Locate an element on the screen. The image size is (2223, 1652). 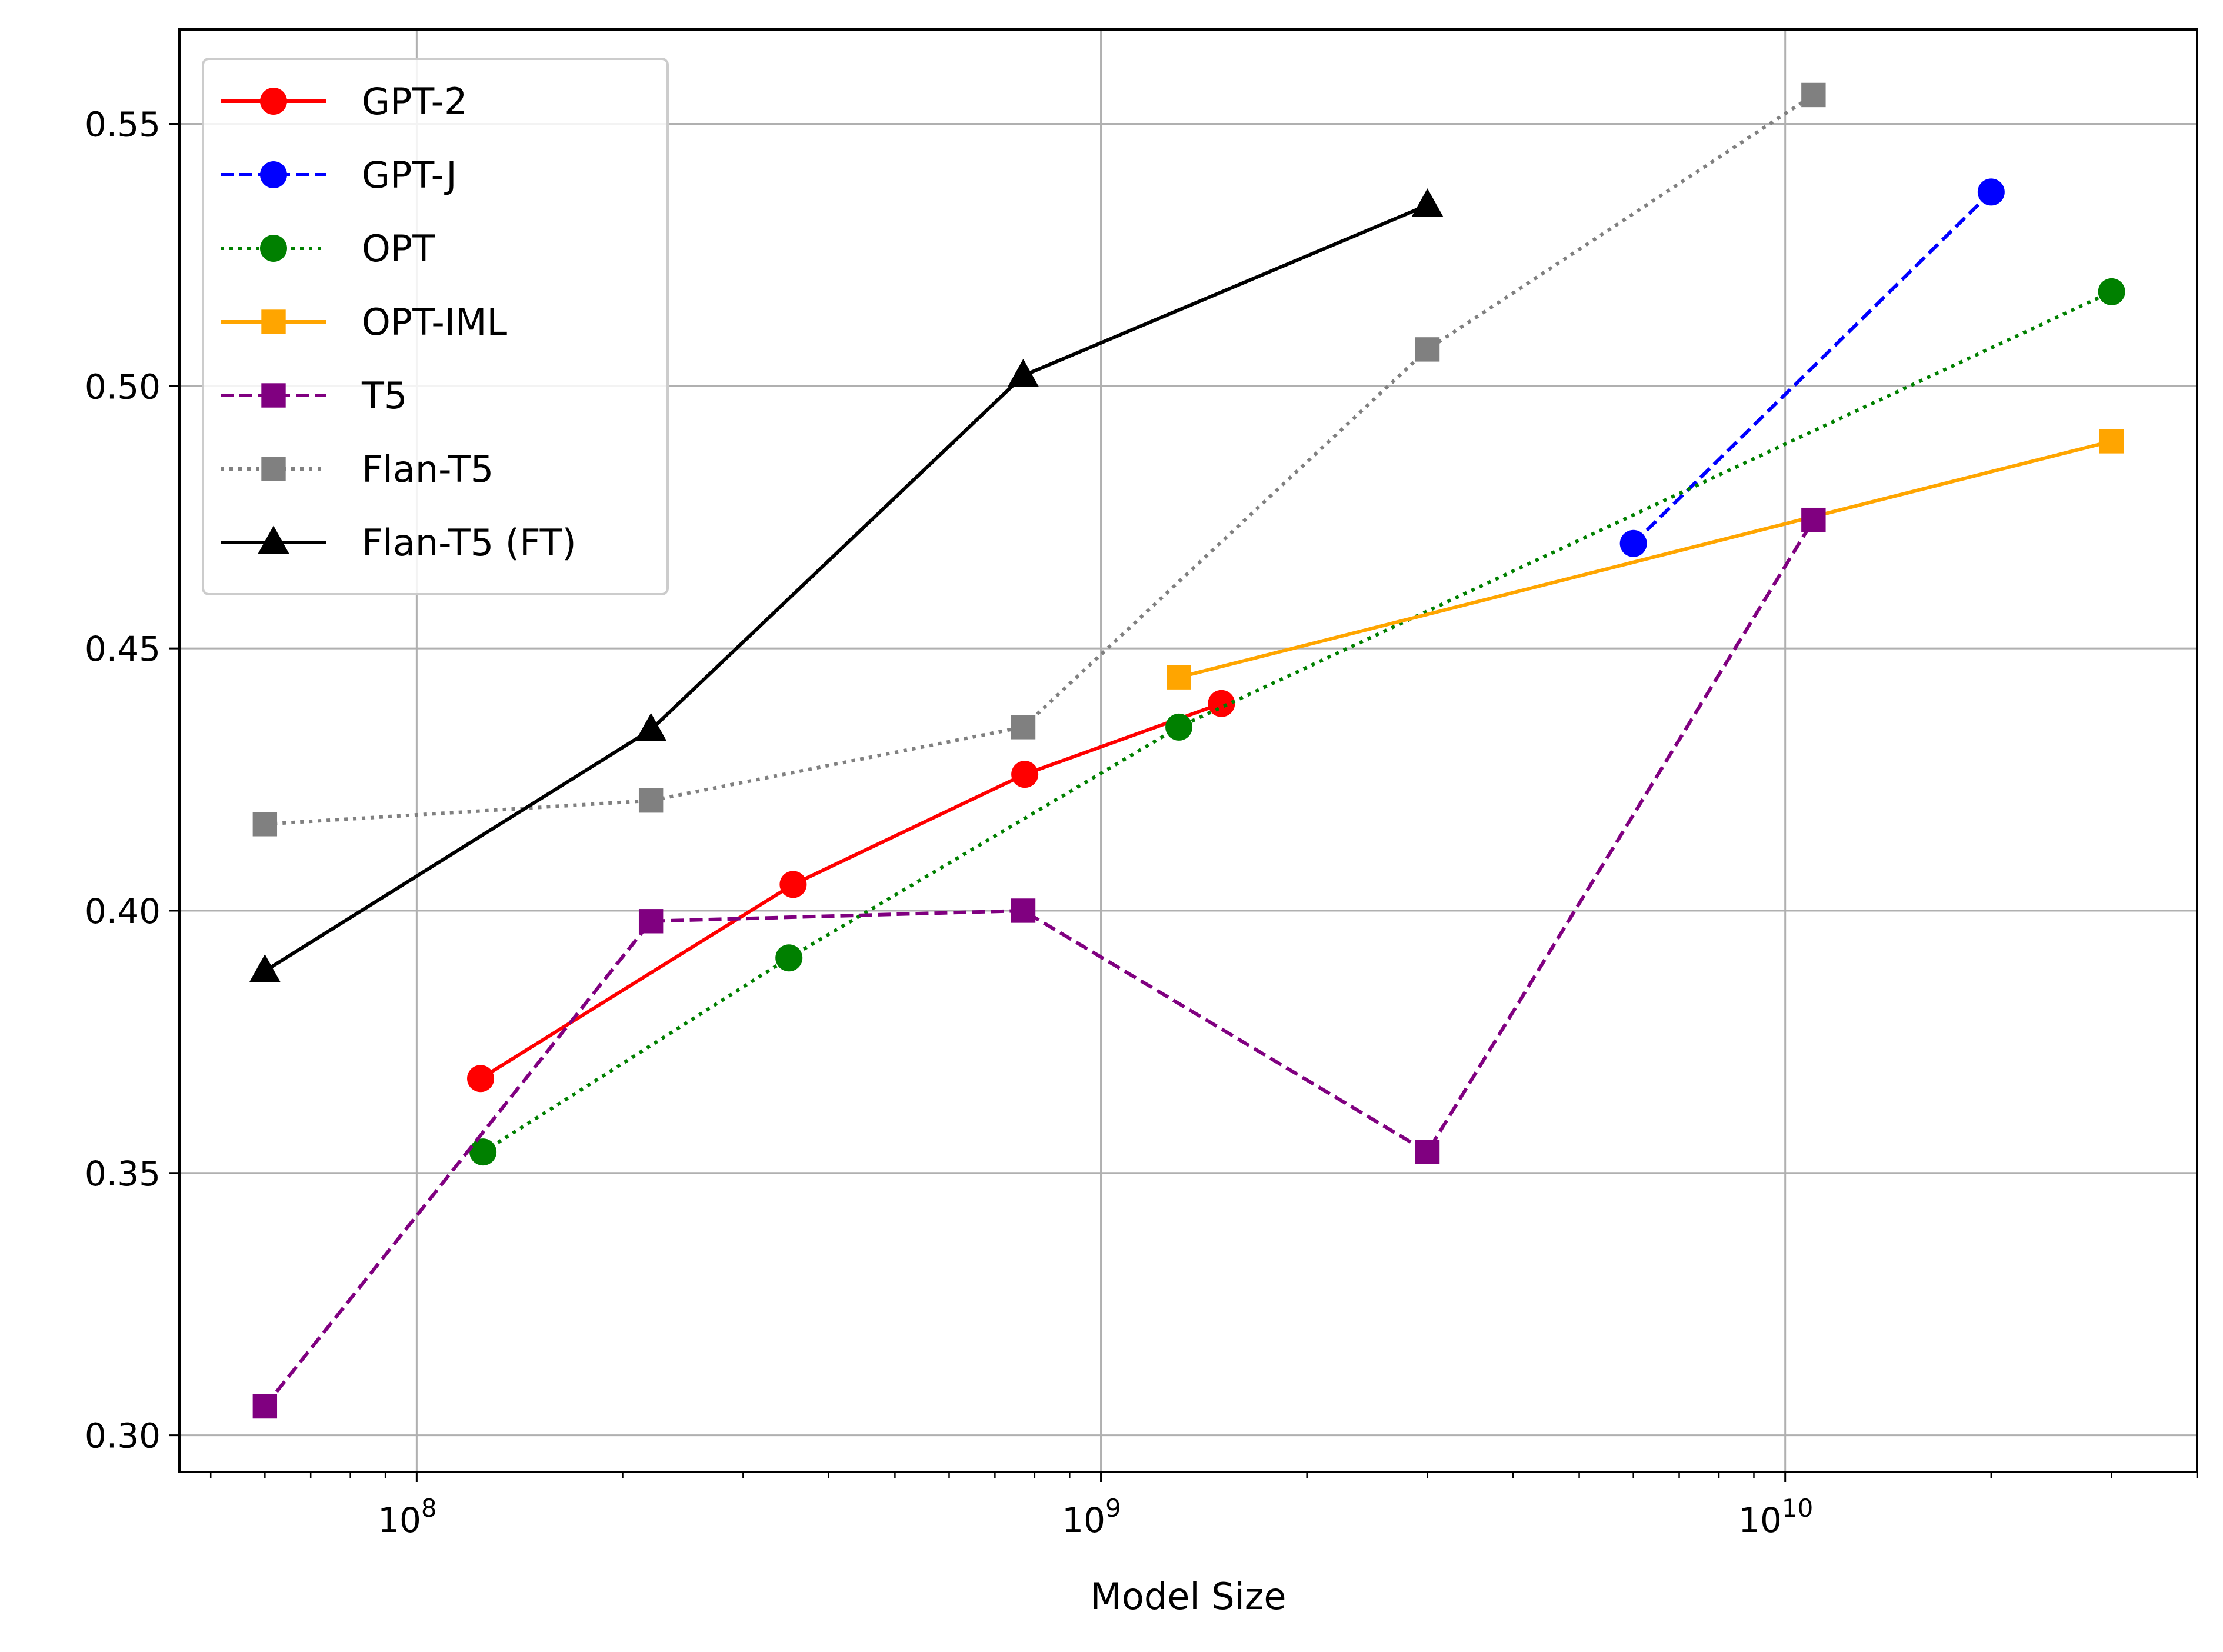
legend-label: GPT-J is located at coordinates (409, 175).